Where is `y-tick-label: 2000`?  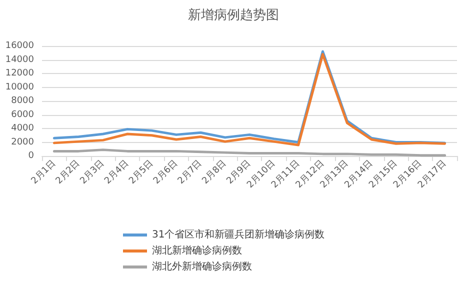
y-tick-label: 2000 is located at coordinates (22, 142).